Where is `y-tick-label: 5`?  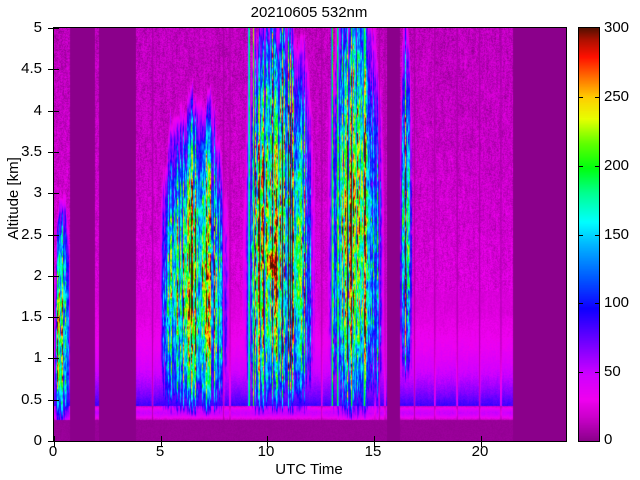 y-tick-label: 5 is located at coordinates (37, 27).